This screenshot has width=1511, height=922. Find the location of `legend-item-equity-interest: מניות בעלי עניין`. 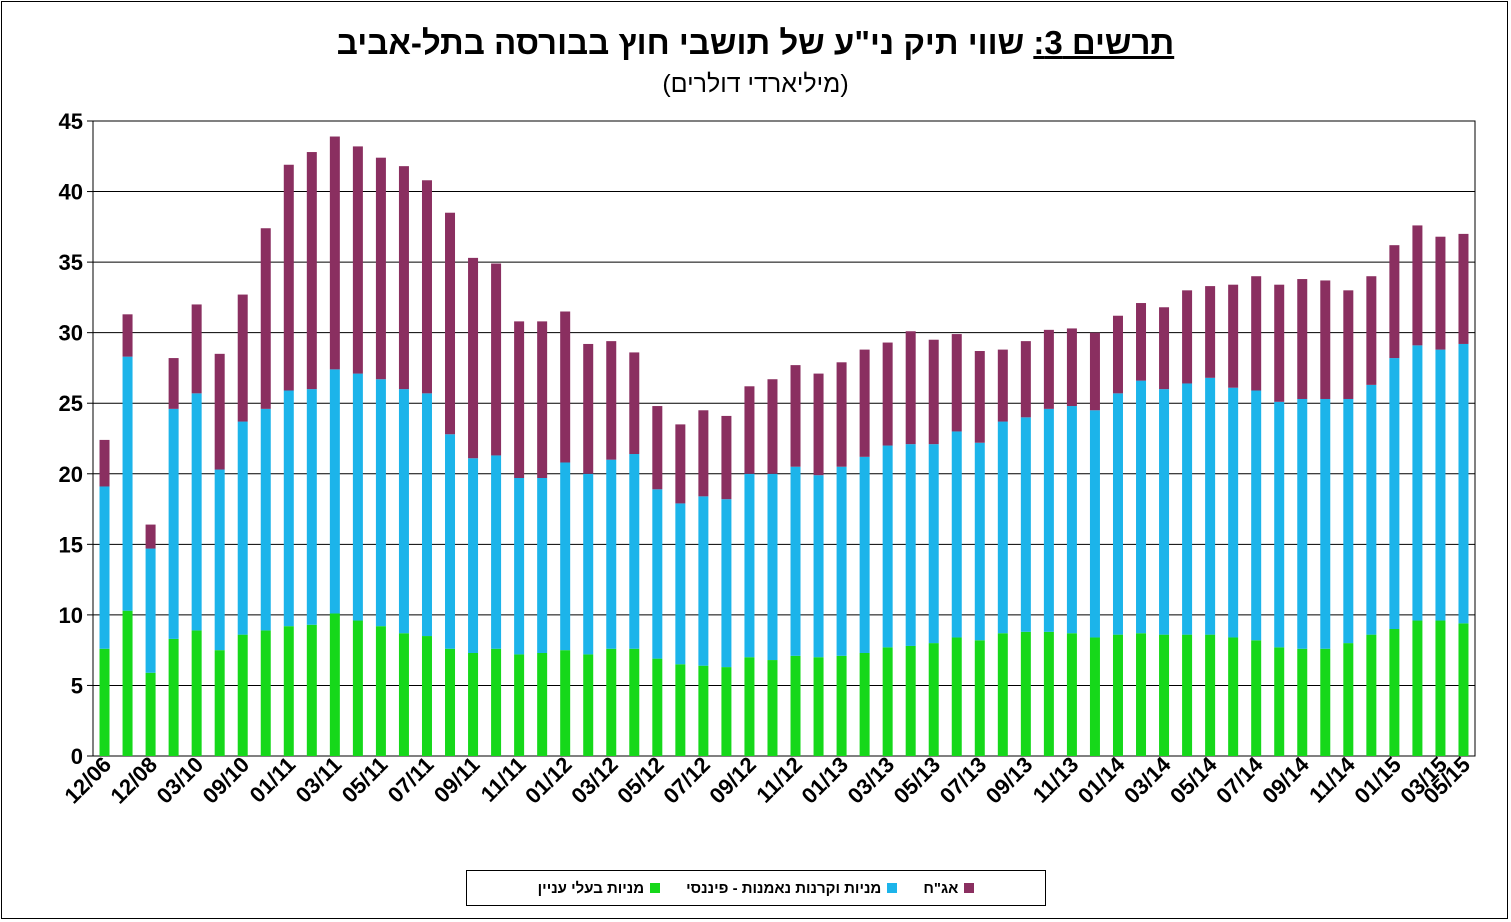

legend-item-equity-interest: מניות בעלי עניין is located at coordinates (599, 888).